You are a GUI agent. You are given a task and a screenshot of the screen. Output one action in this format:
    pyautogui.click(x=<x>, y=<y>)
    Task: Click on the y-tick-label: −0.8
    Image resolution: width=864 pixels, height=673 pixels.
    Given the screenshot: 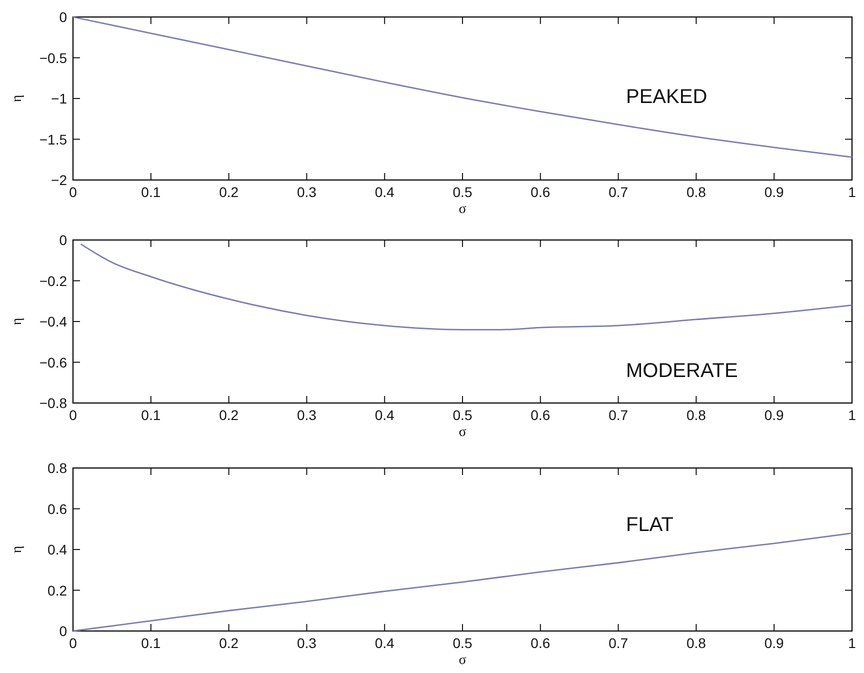 What is the action you would take?
    pyautogui.click(x=53, y=403)
    